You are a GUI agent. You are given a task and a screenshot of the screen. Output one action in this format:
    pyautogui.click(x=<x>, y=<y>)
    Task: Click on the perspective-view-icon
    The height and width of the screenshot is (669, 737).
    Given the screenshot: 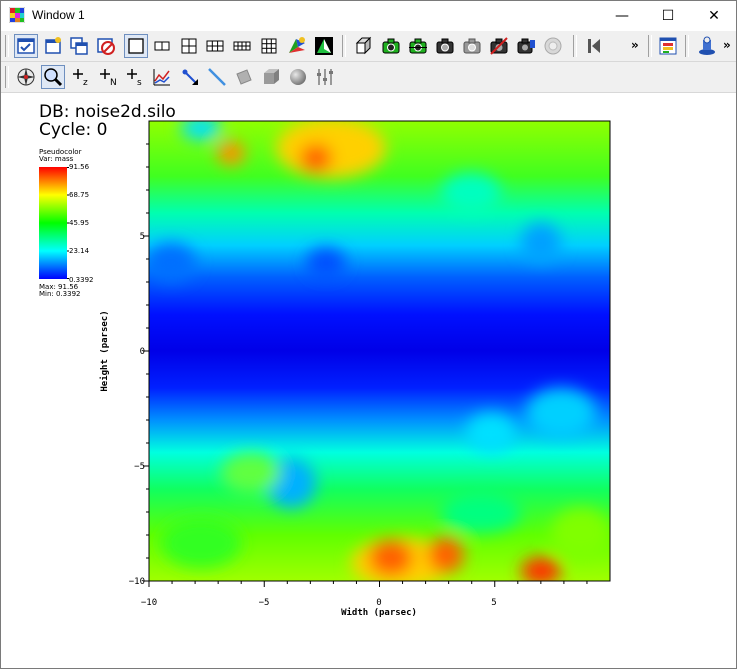 What is the action you would take?
    pyautogui.click(x=363, y=45)
    